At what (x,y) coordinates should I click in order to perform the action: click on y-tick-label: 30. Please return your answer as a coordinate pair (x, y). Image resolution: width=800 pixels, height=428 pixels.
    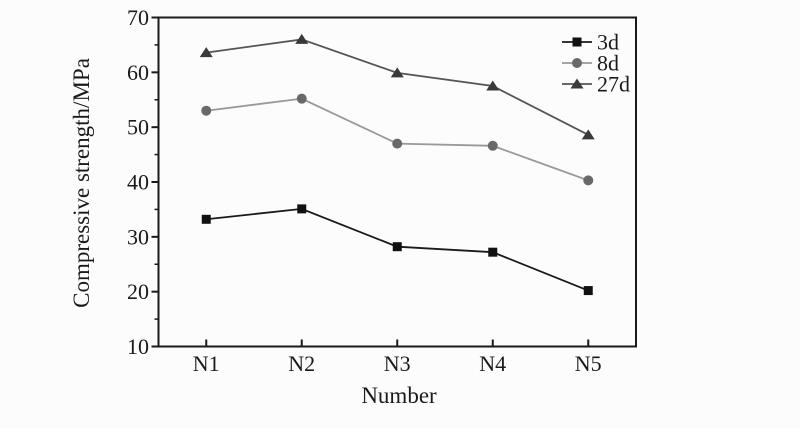
    Looking at the image, I should click on (138, 236).